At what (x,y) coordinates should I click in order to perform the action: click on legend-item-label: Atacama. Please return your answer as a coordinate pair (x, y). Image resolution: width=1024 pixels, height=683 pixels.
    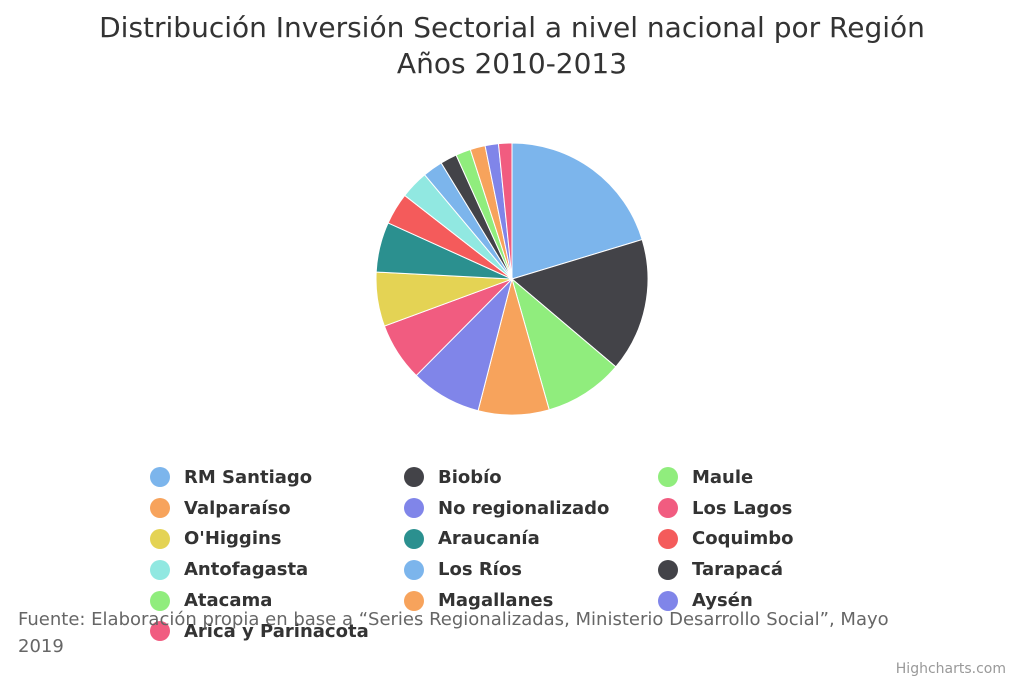
    Looking at the image, I should click on (228, 601).